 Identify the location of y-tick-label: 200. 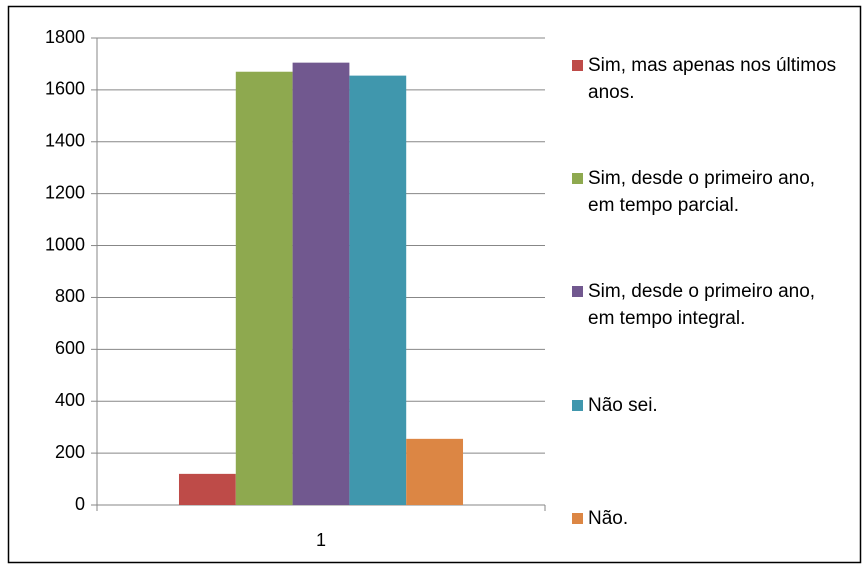
(70, 452).